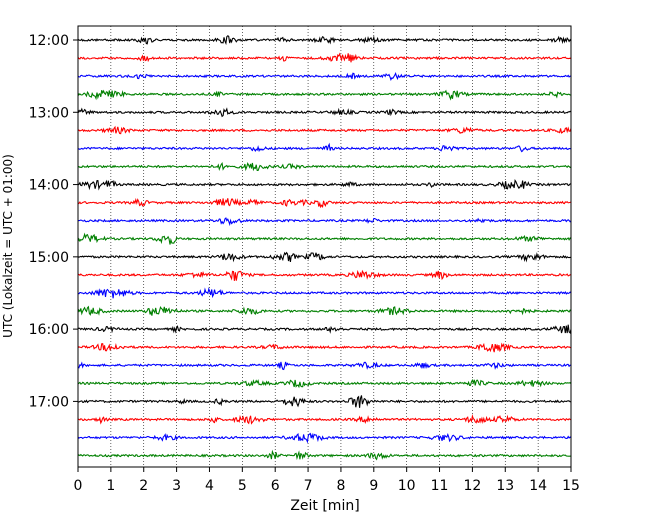 Image resolution: width=650 pixels, height=520 pixels. Describe the element at coordinates (49, 41) in the screenshot. I see `y-tick-label: 12:00` at that location.